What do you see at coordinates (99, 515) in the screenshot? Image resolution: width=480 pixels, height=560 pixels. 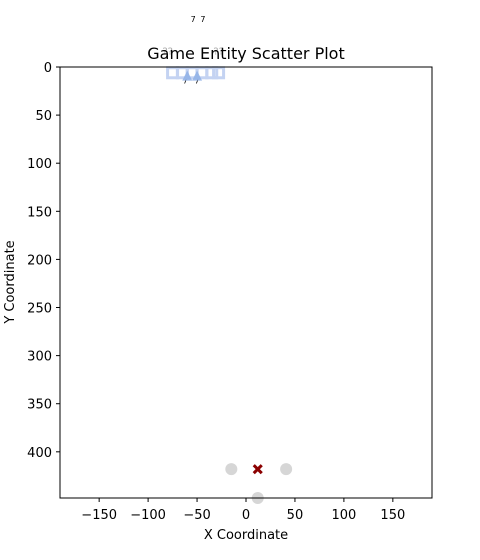 I see `x-tick-label: −150` at bounding box center [99, 515].